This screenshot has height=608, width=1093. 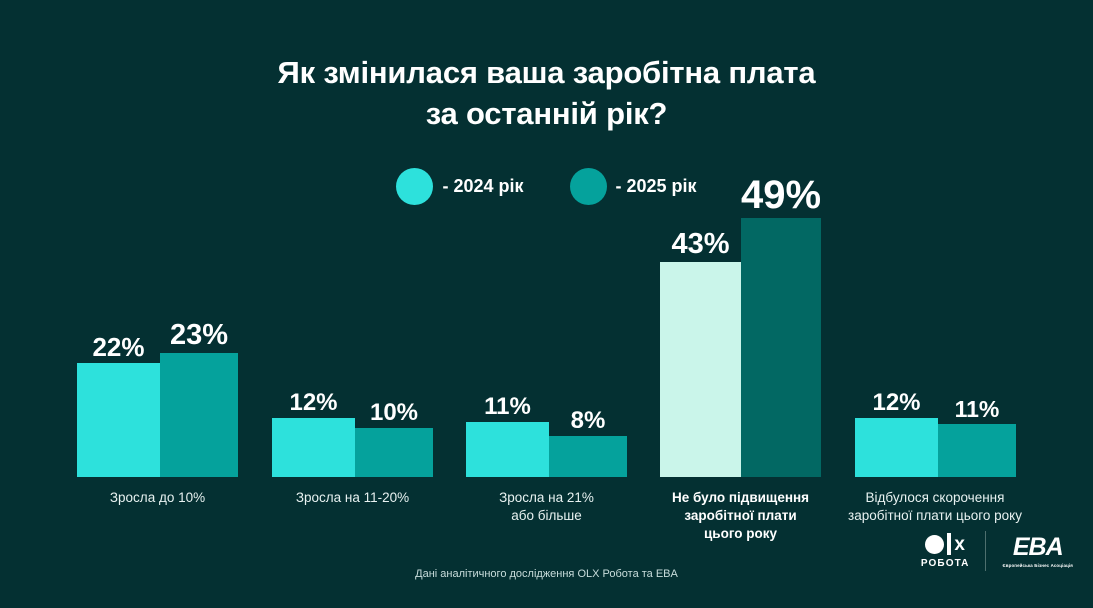 What do you see at coordinates (352, 497) in the screenshot?
I see `bar-group-label-1: Зросла на 11-20%` at bounding box center [352, 497].